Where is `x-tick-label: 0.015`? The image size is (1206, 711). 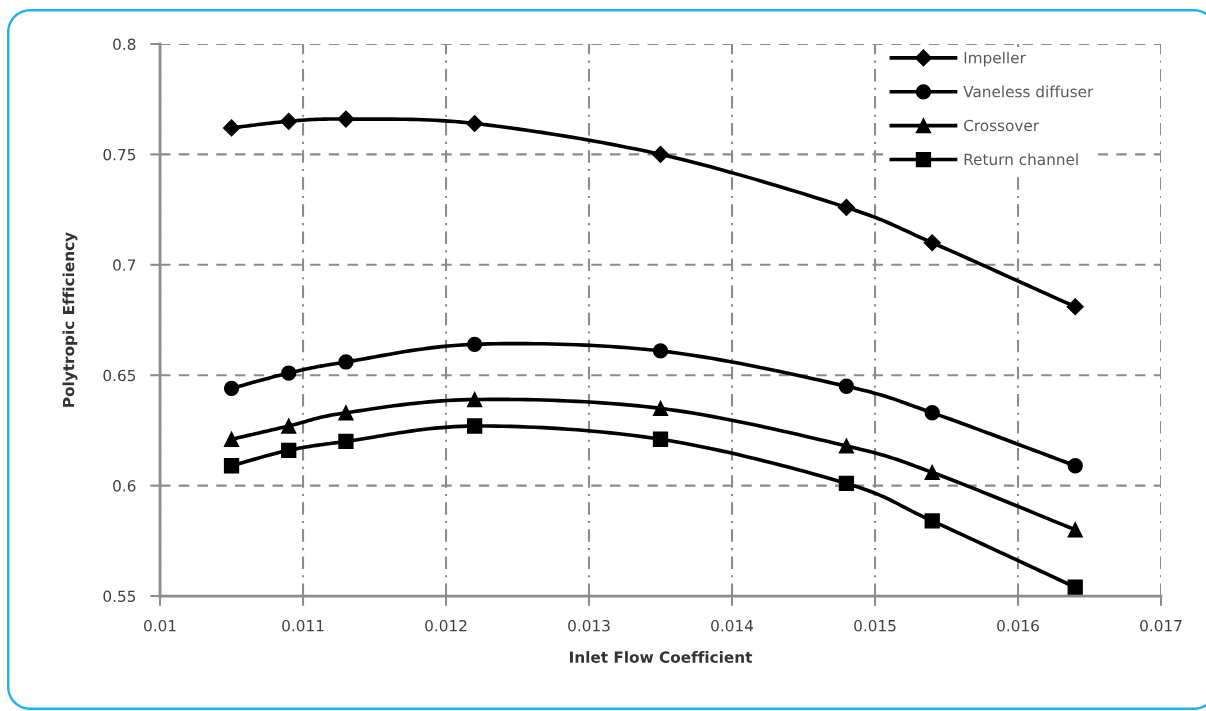 x-tick-label: 0.015 is located at coordinates (875, 625).